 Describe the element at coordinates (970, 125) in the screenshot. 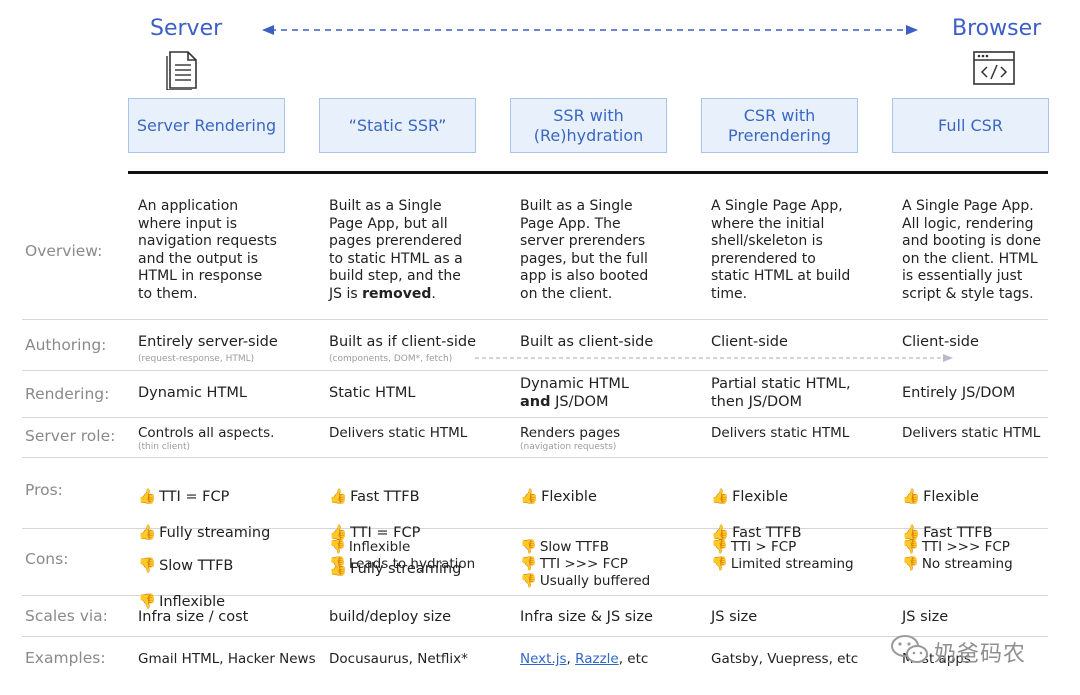

I see `approach-label: Full CSR` at that location.